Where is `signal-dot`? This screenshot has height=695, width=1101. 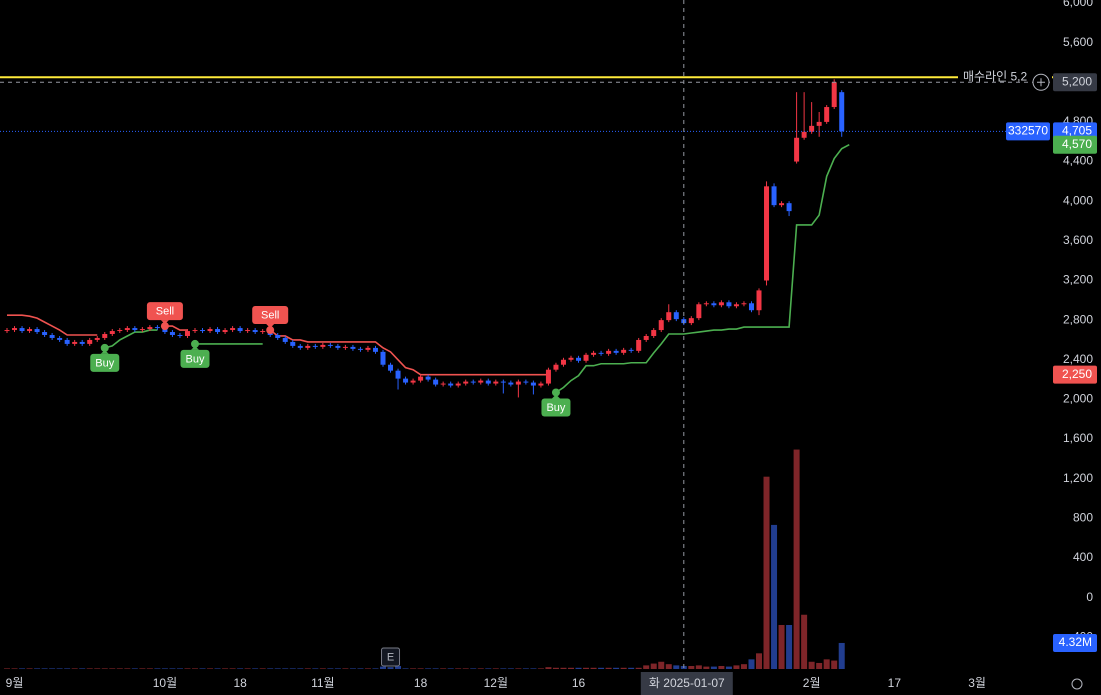 signal-dot is located at coordinates (104, 347).